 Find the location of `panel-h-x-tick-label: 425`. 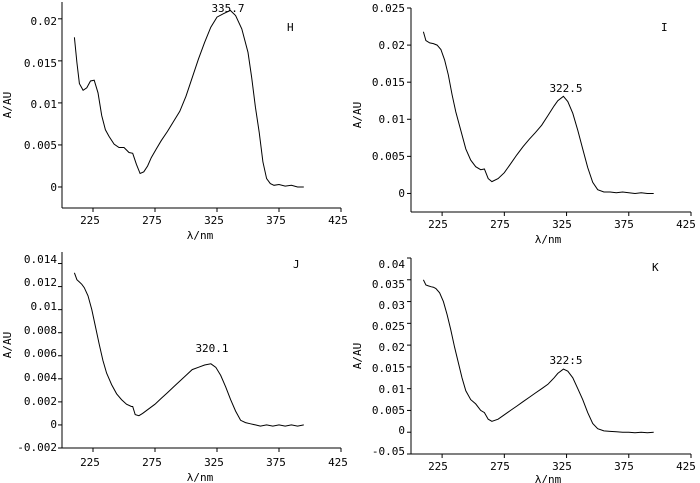

panel-h-x-tick-label: 425 is located at coordinates (338, 220).